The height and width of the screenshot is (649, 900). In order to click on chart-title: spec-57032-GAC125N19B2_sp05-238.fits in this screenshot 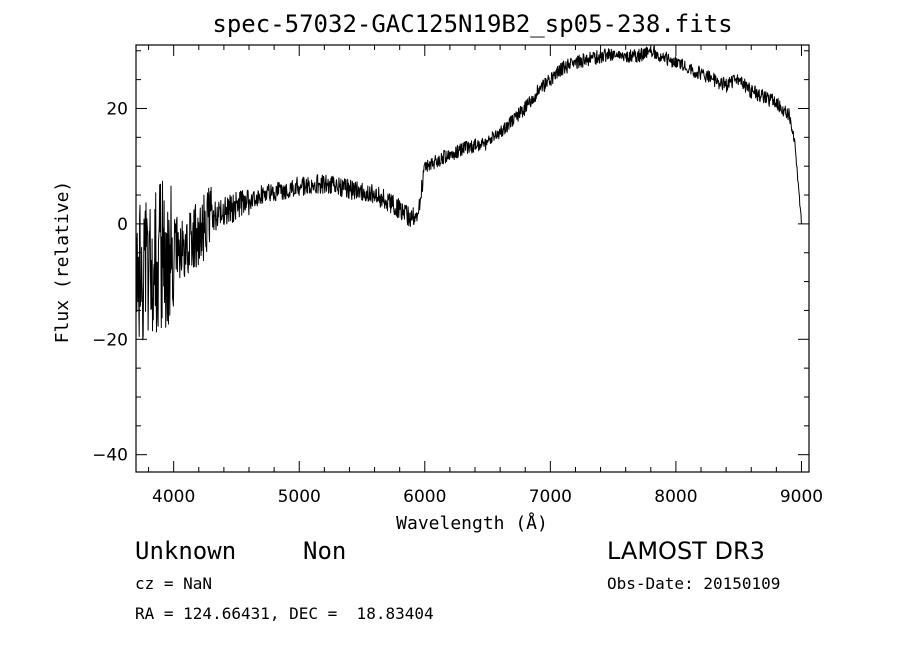, I will do `click(472, 24)`.